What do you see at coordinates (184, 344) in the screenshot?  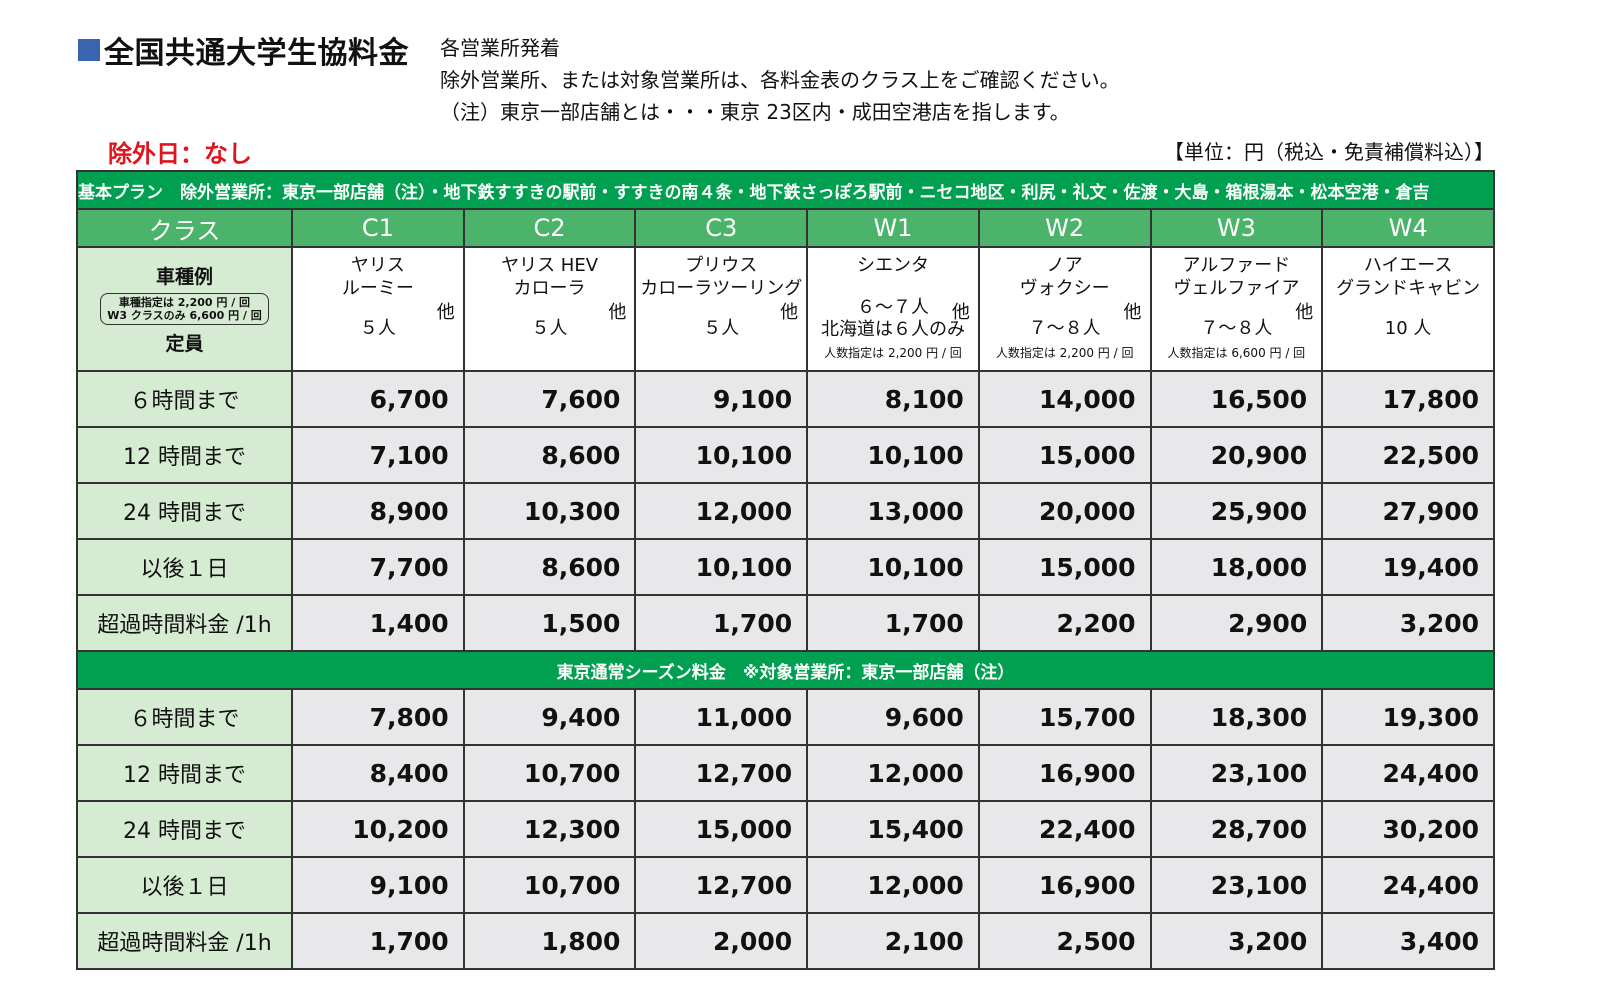 I see `model-label-capacity: 定員` at bounding box center [184, 344].